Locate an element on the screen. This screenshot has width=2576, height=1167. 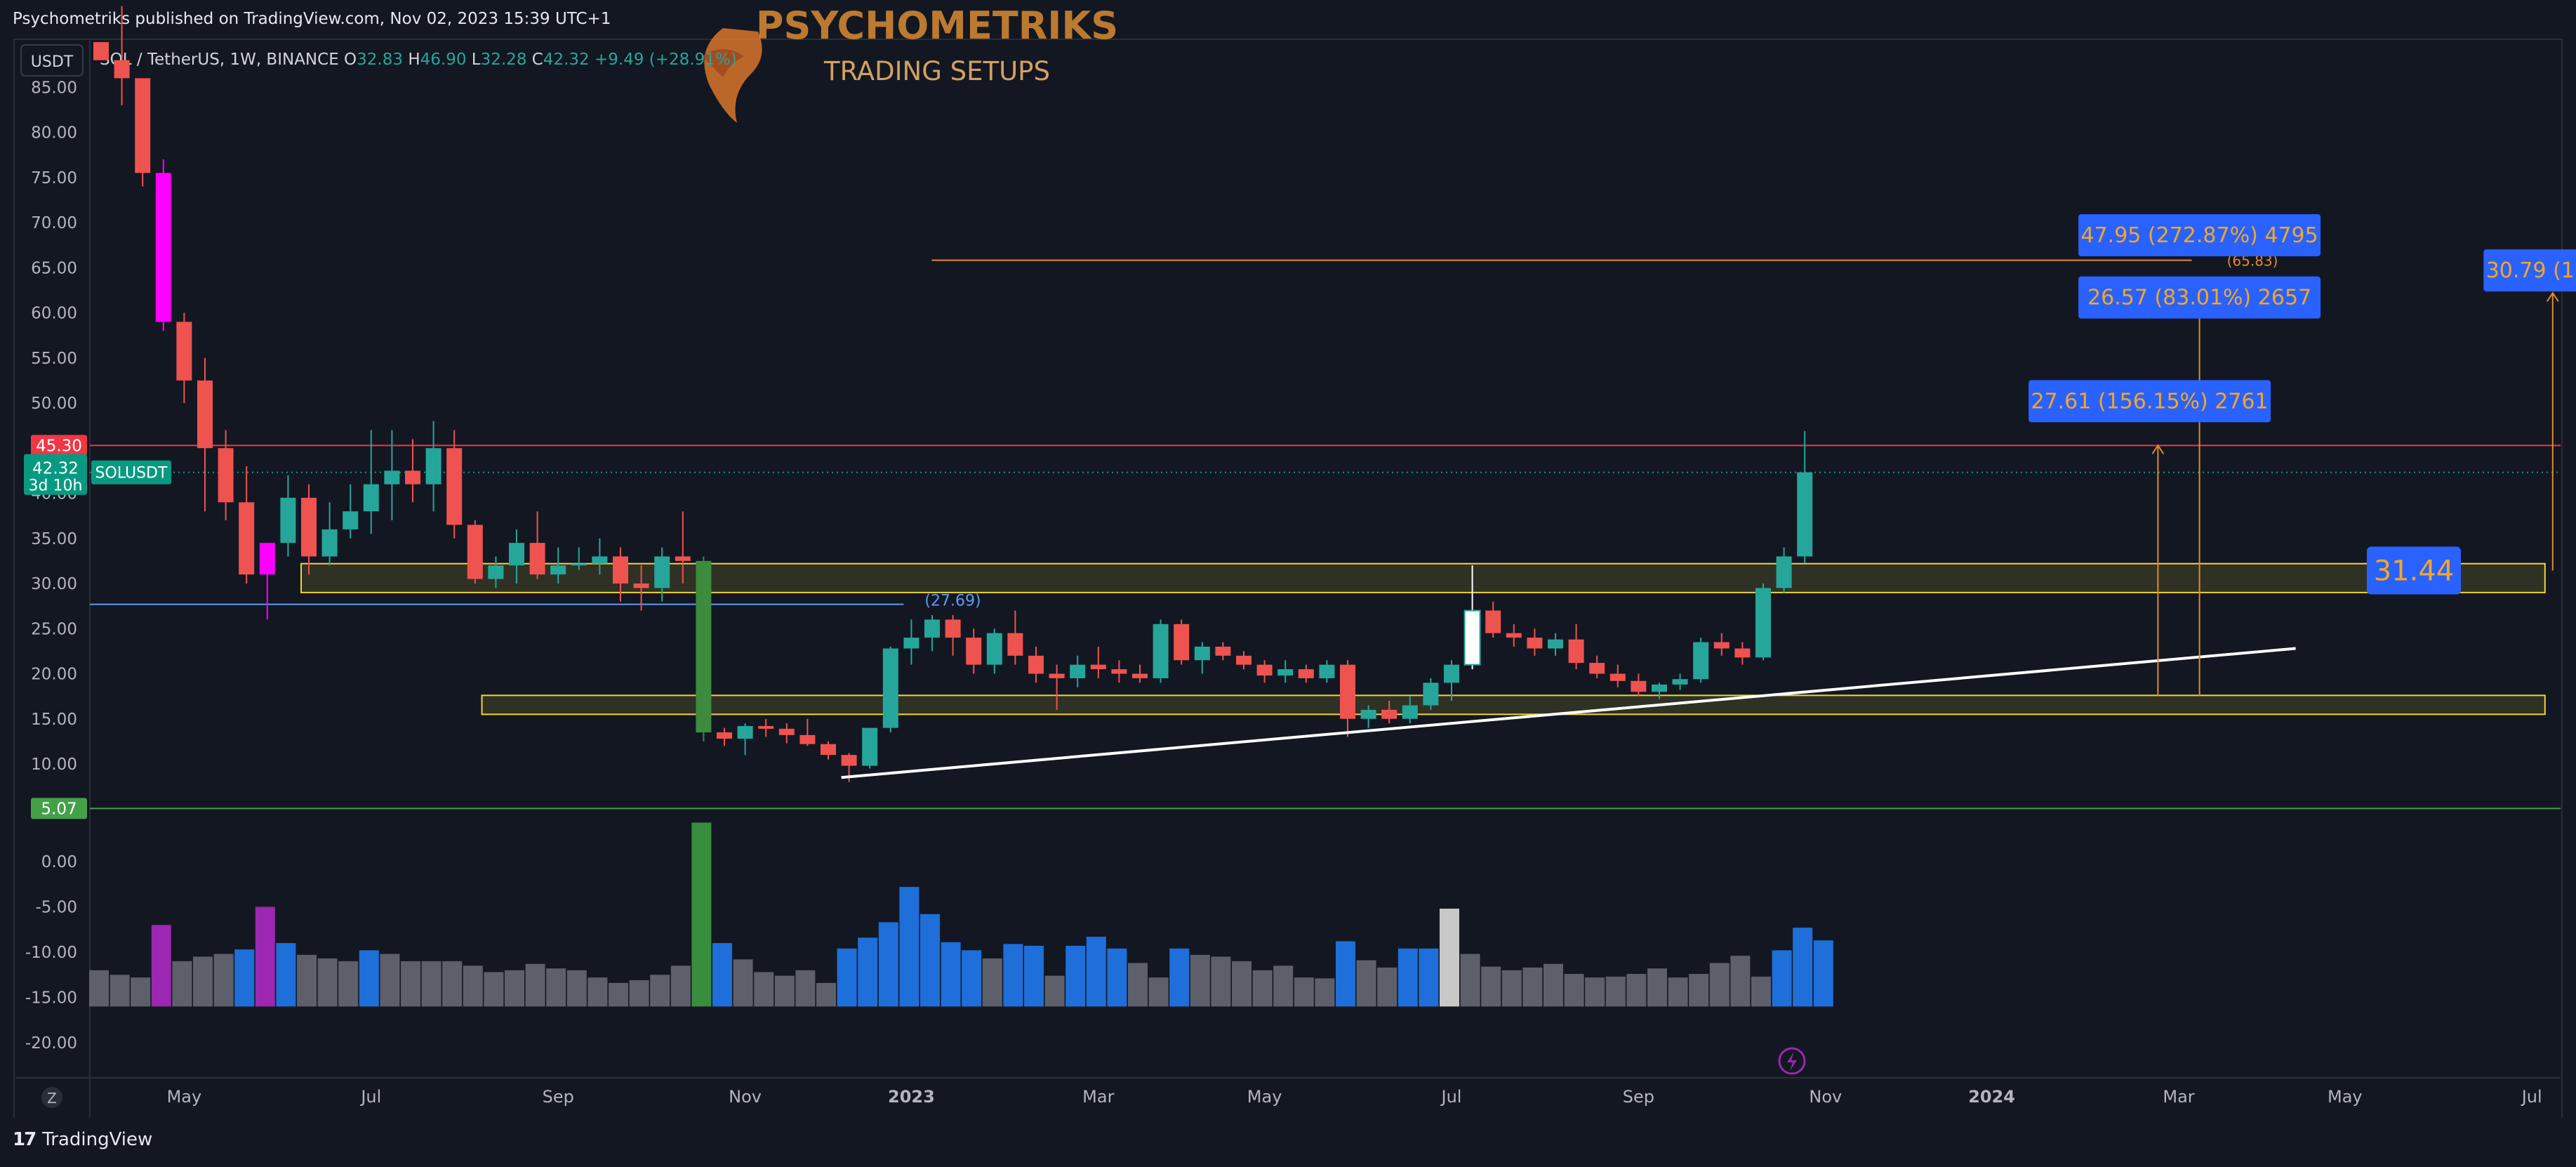
auto-scale-label: Z is located at coordinates (52, 1098).